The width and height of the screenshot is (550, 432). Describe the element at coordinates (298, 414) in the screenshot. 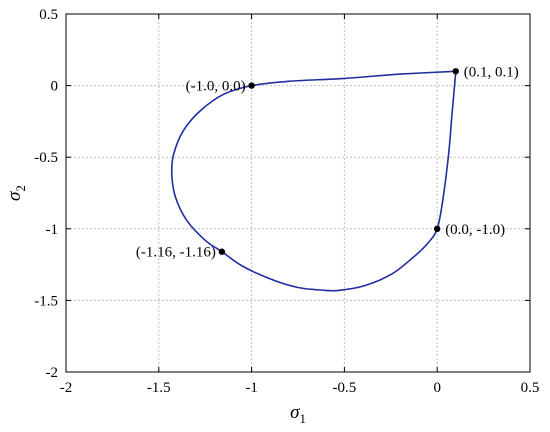

I see `x-axis-label: σ1` at that location.